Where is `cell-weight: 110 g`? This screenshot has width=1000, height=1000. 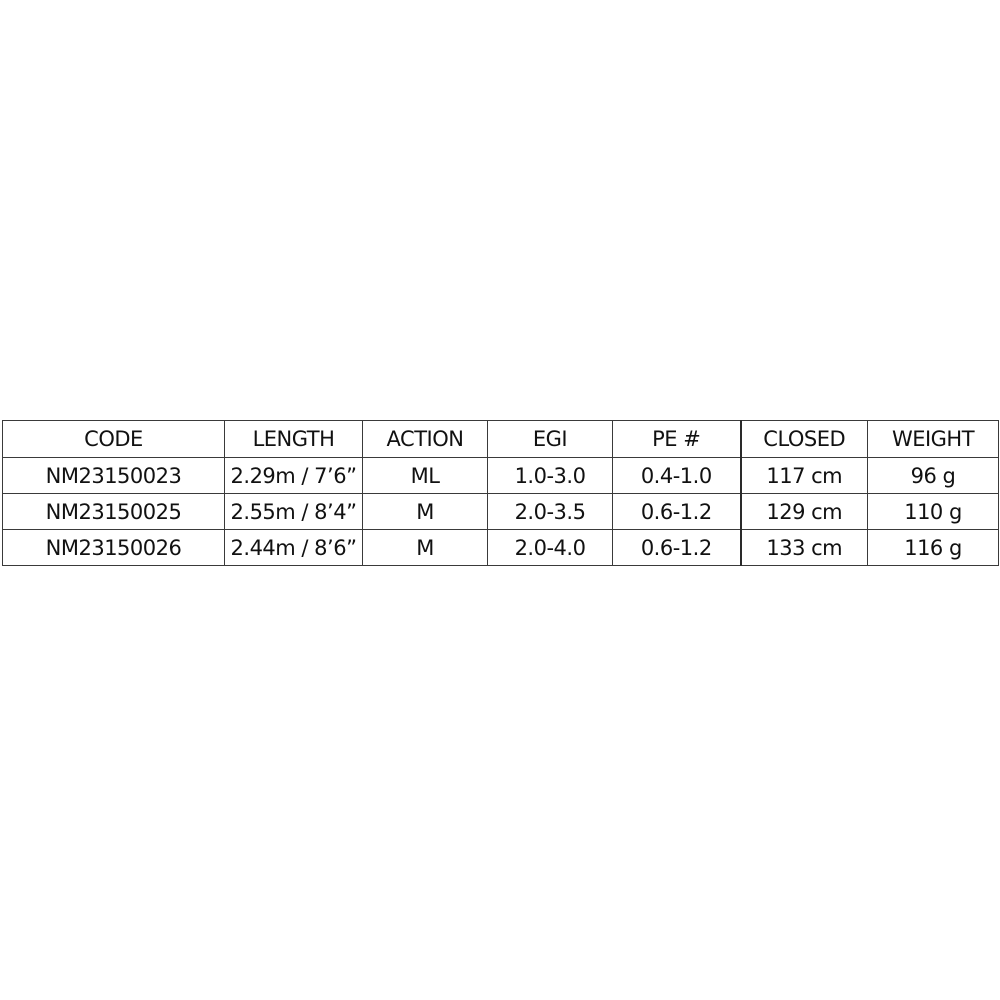 cell-weight: 110 g is located at coordinates (933, 511).